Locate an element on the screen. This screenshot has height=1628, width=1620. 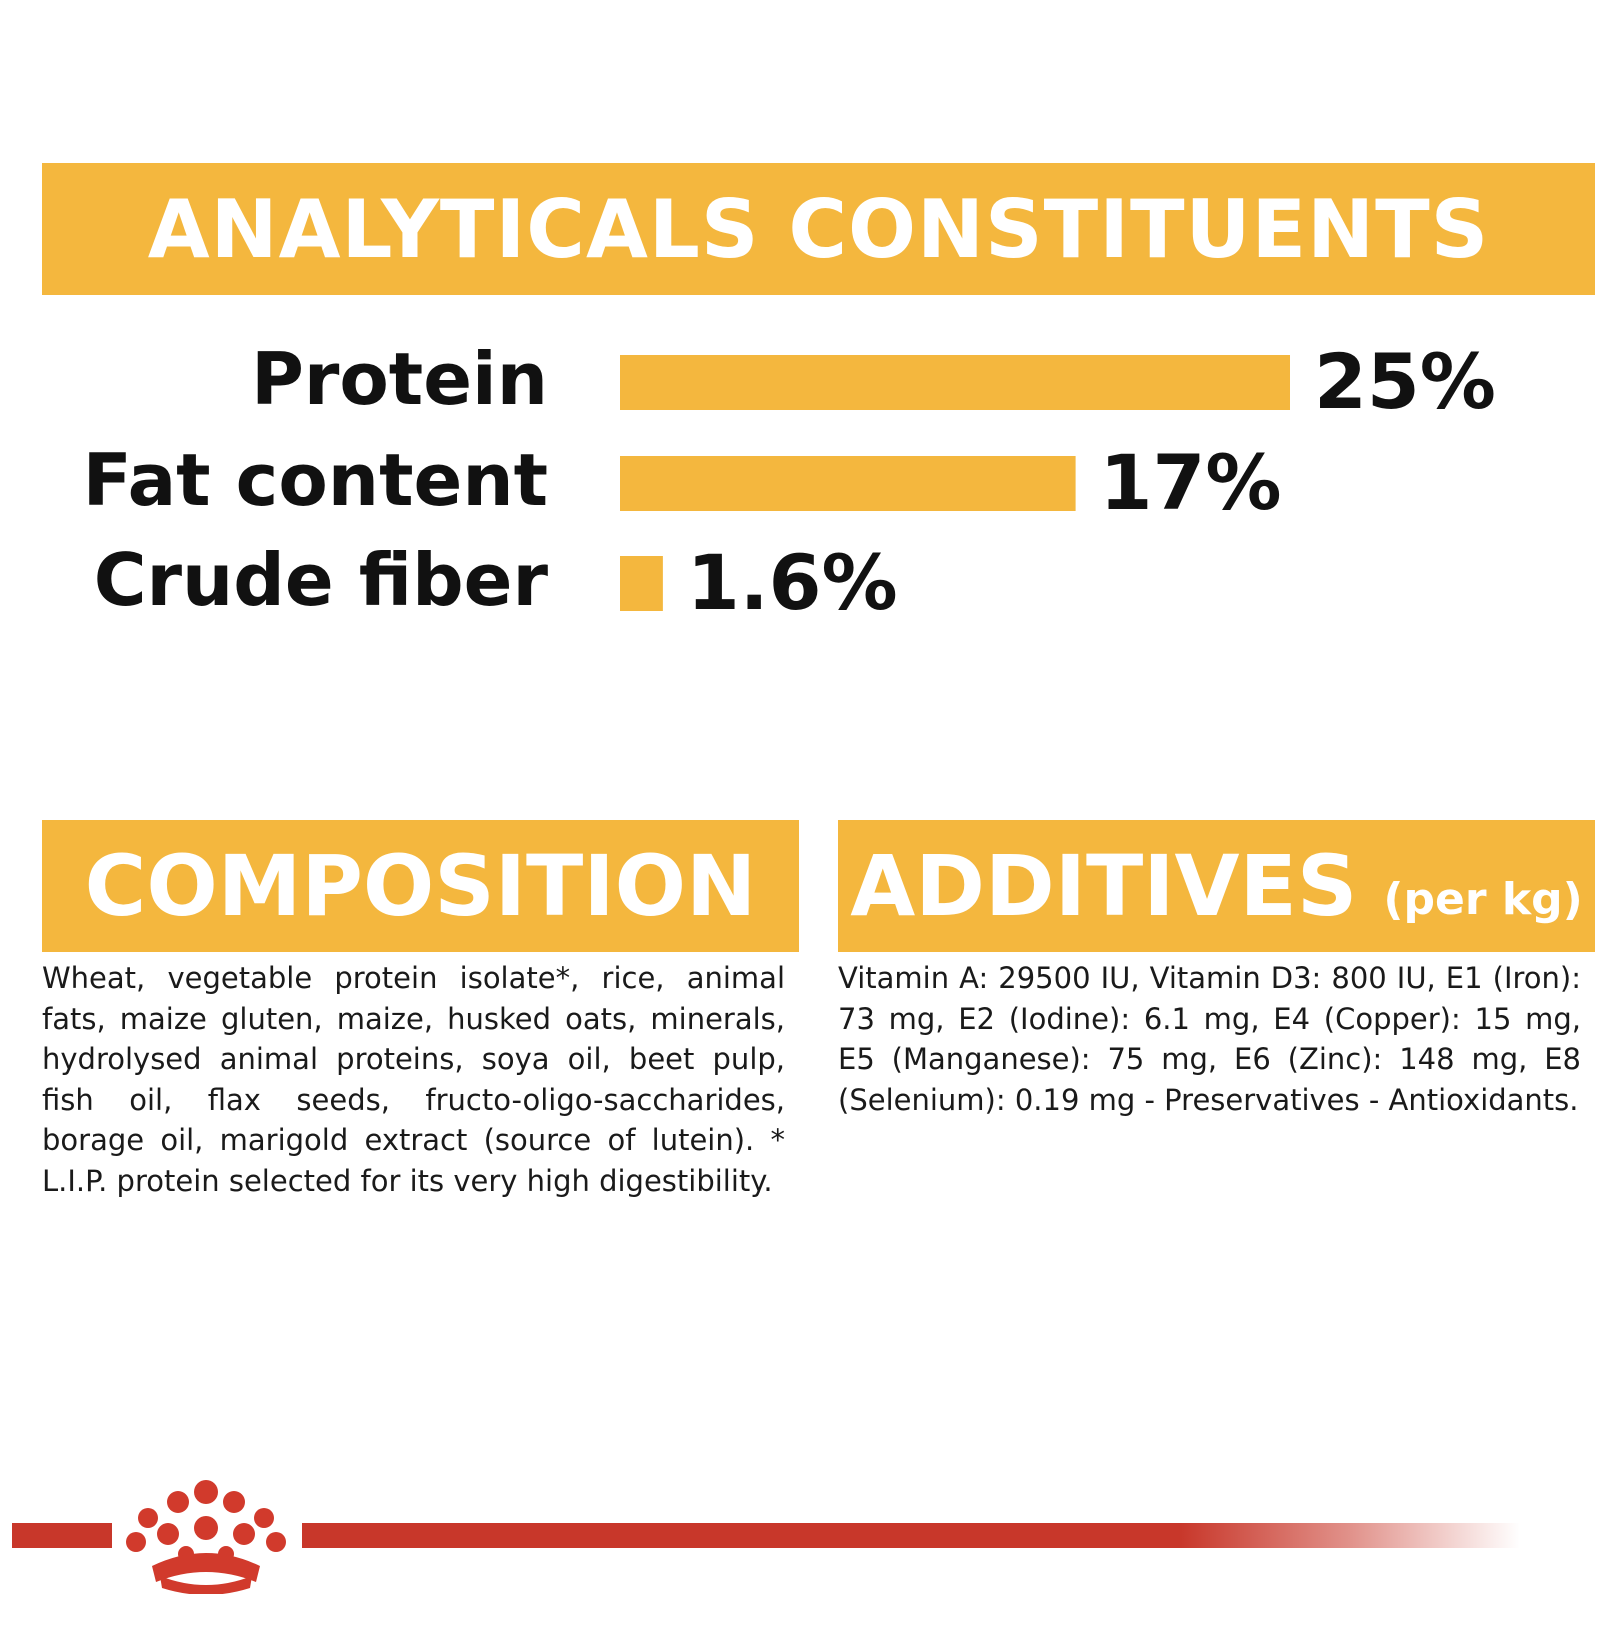
composition-banner: COMPOSITION is located at coordinates (420, 886).